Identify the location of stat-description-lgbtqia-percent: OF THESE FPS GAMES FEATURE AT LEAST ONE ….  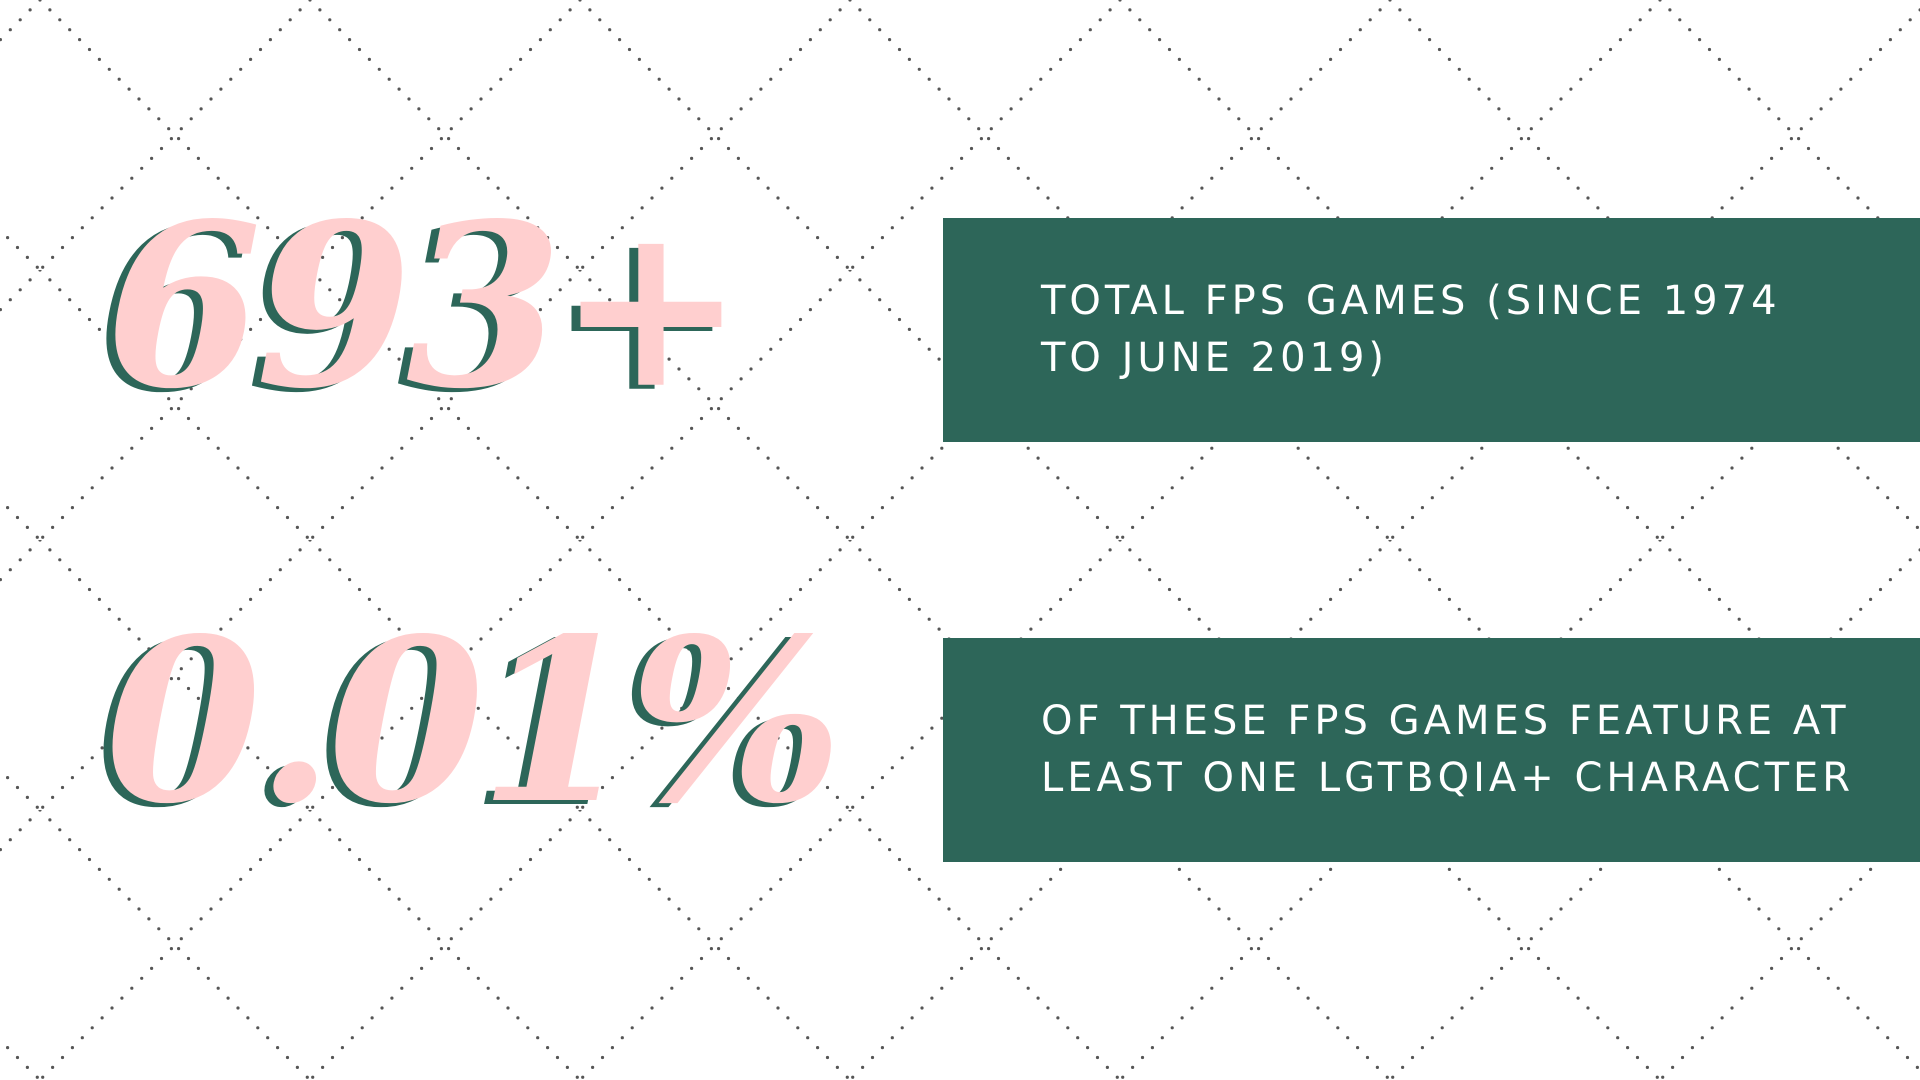
(1447, 750).